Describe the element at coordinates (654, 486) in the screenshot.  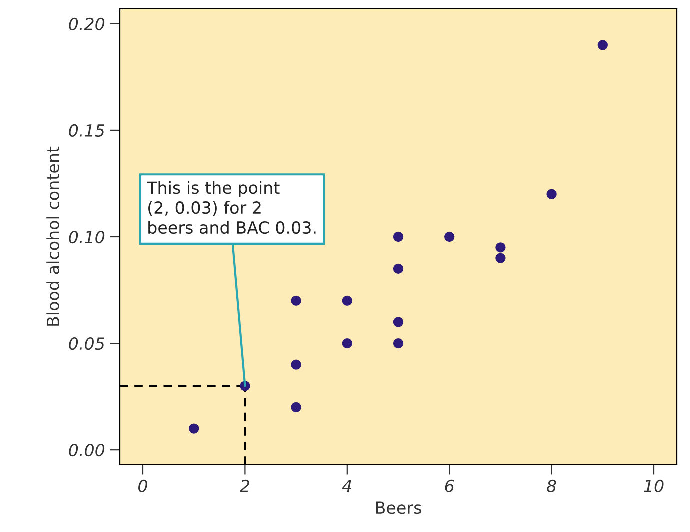
I see `x-tick-label: 10` at that location.